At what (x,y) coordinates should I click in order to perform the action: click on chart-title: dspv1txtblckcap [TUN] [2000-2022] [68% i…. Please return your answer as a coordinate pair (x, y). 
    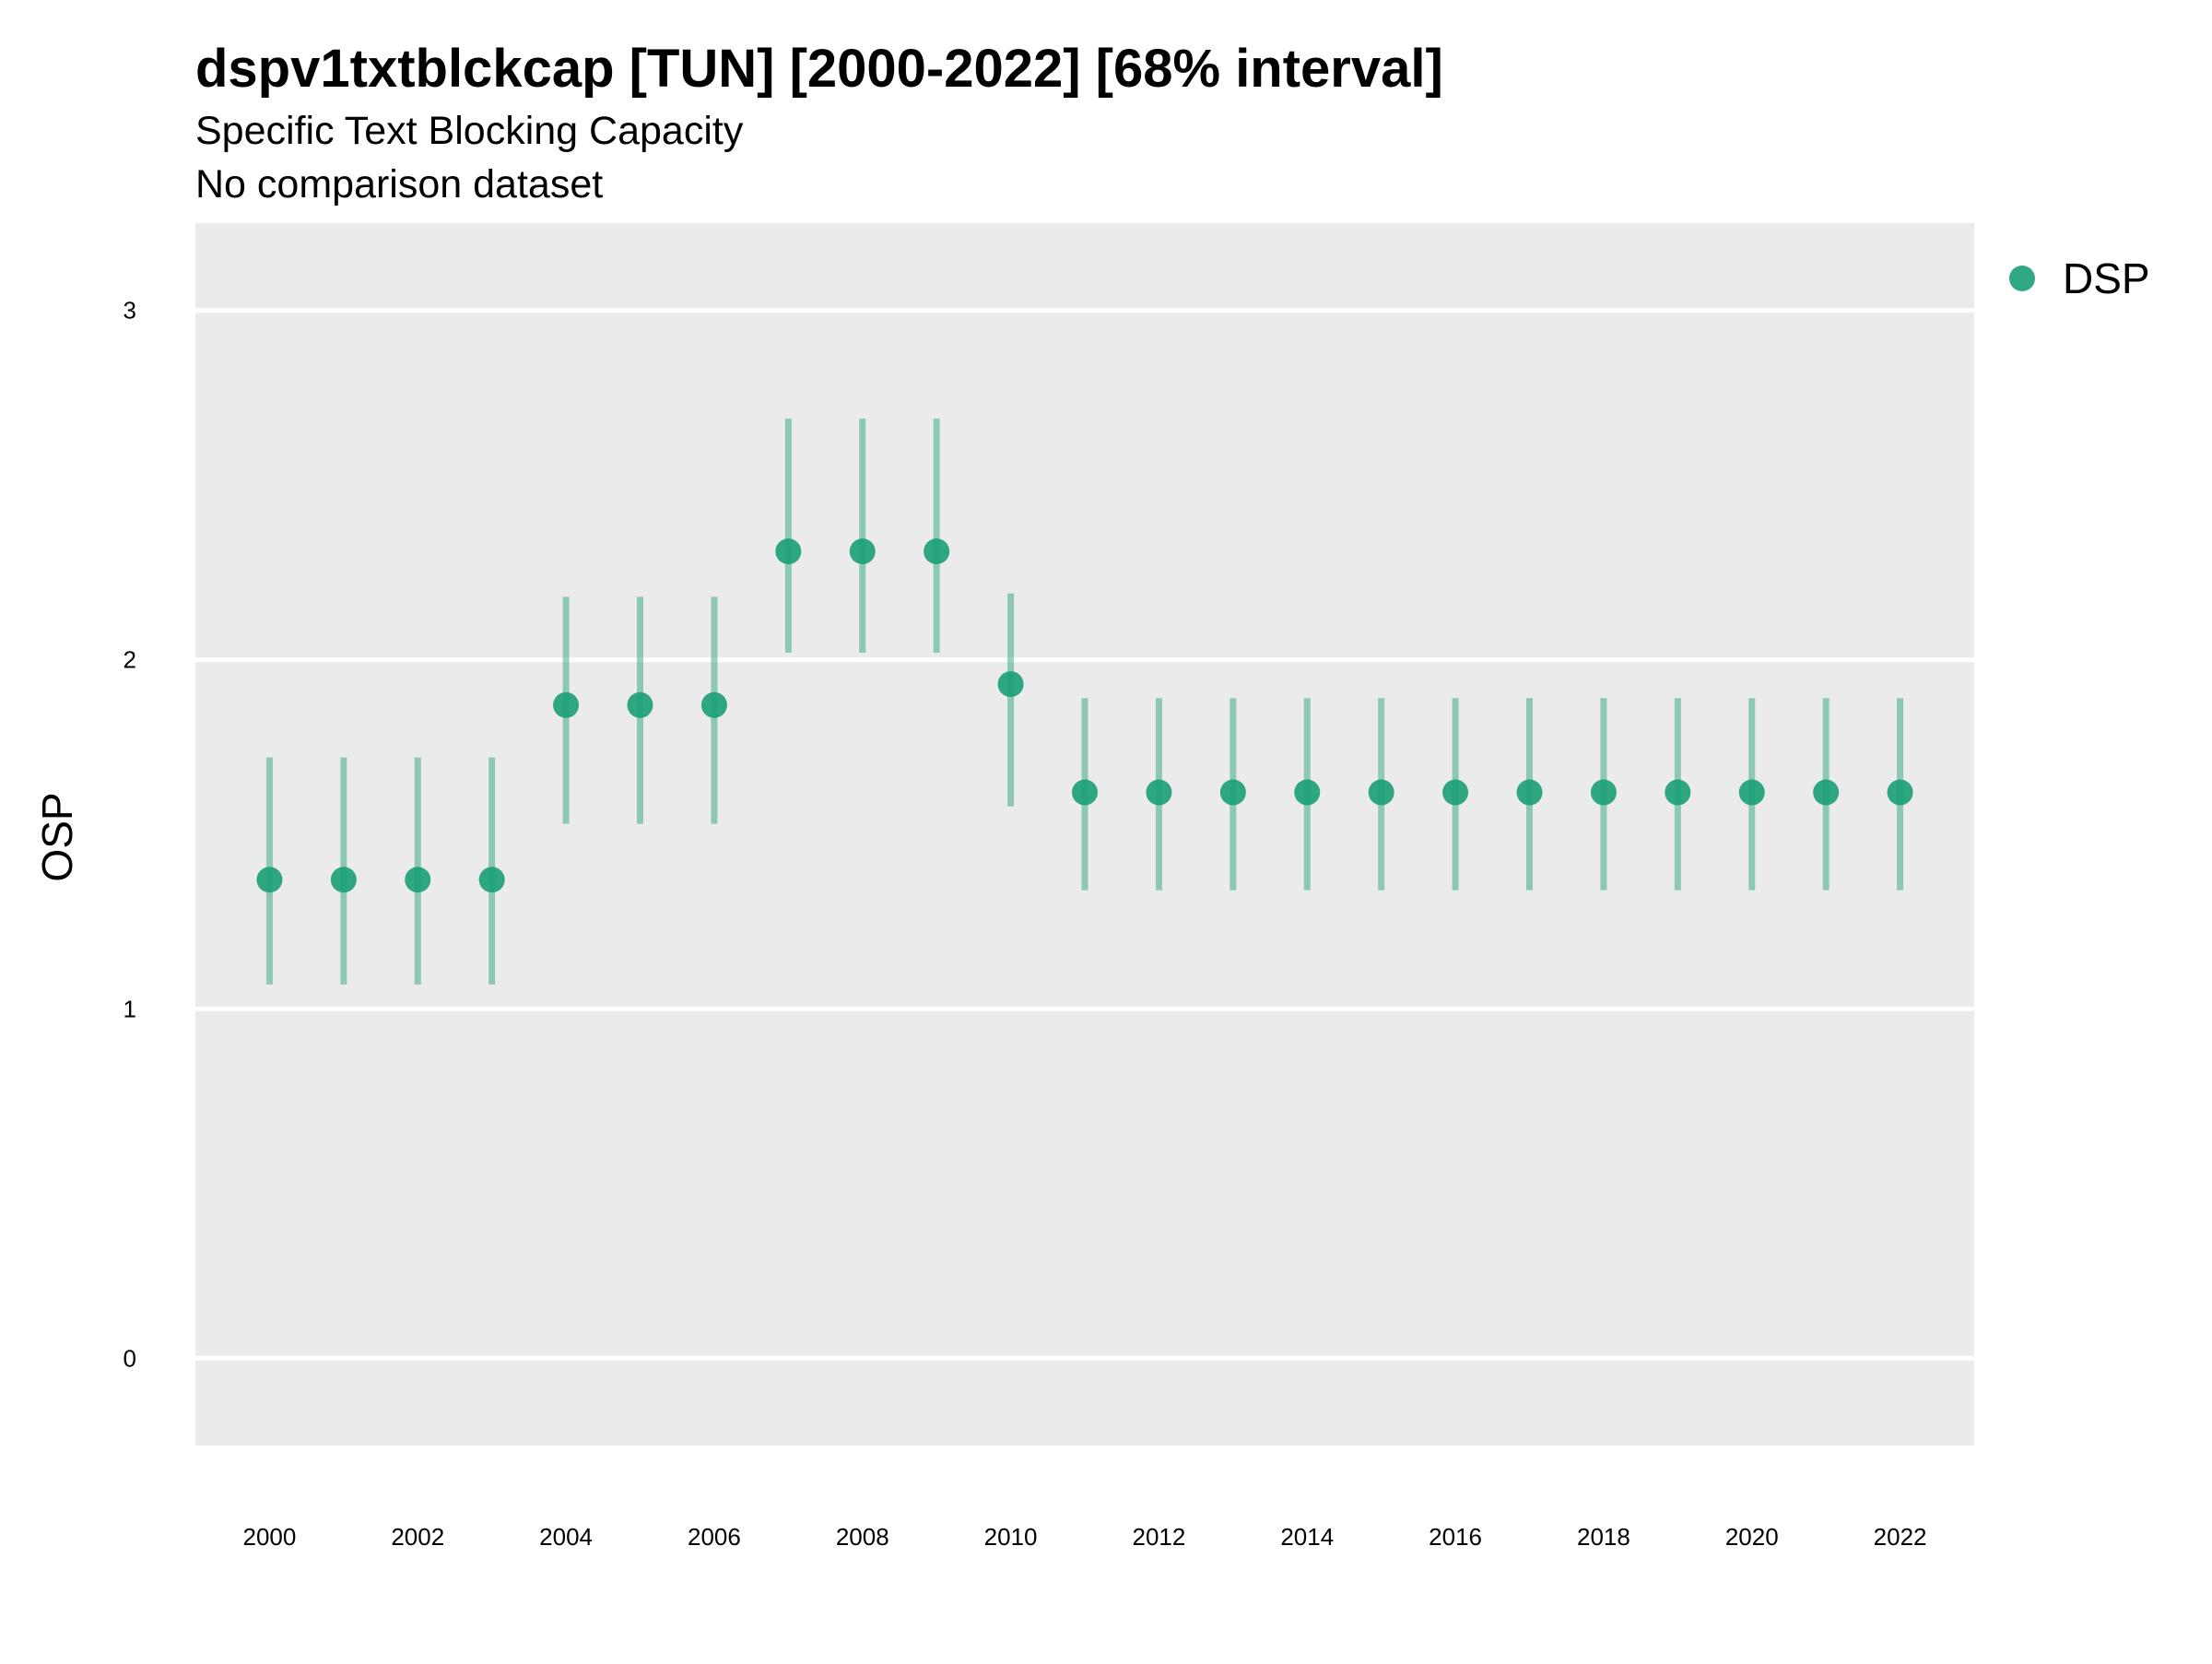
    Looking at the image, I should click on (819, 69).